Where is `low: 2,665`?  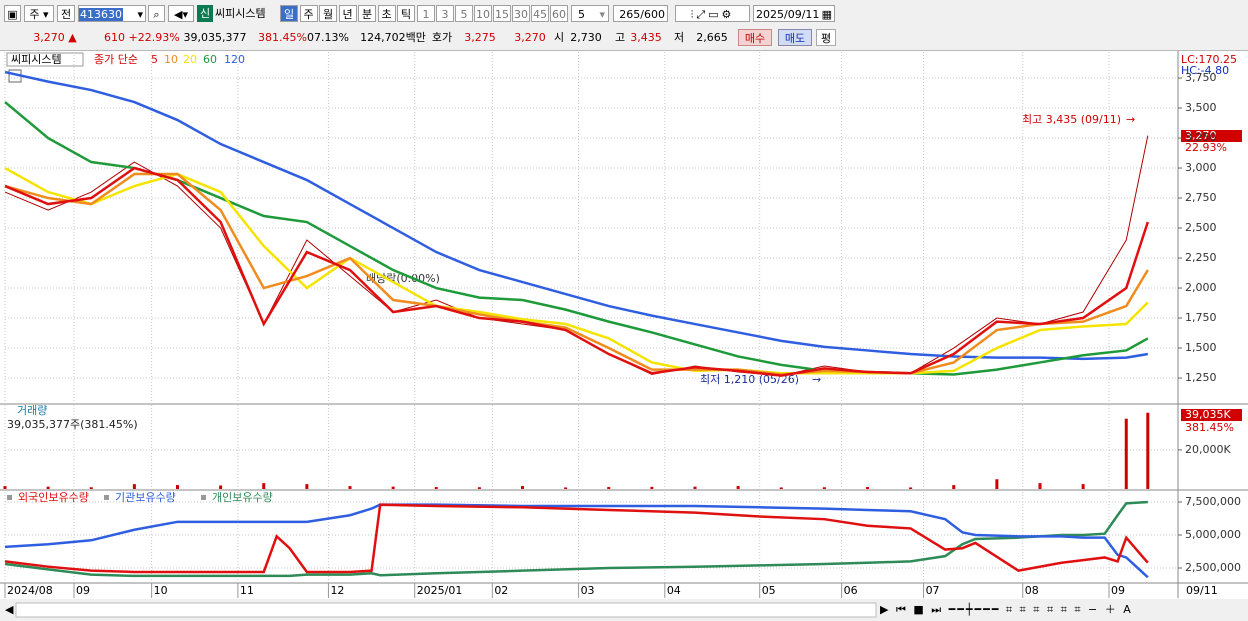
low: 2,665 is located at coordinates (712, 37).